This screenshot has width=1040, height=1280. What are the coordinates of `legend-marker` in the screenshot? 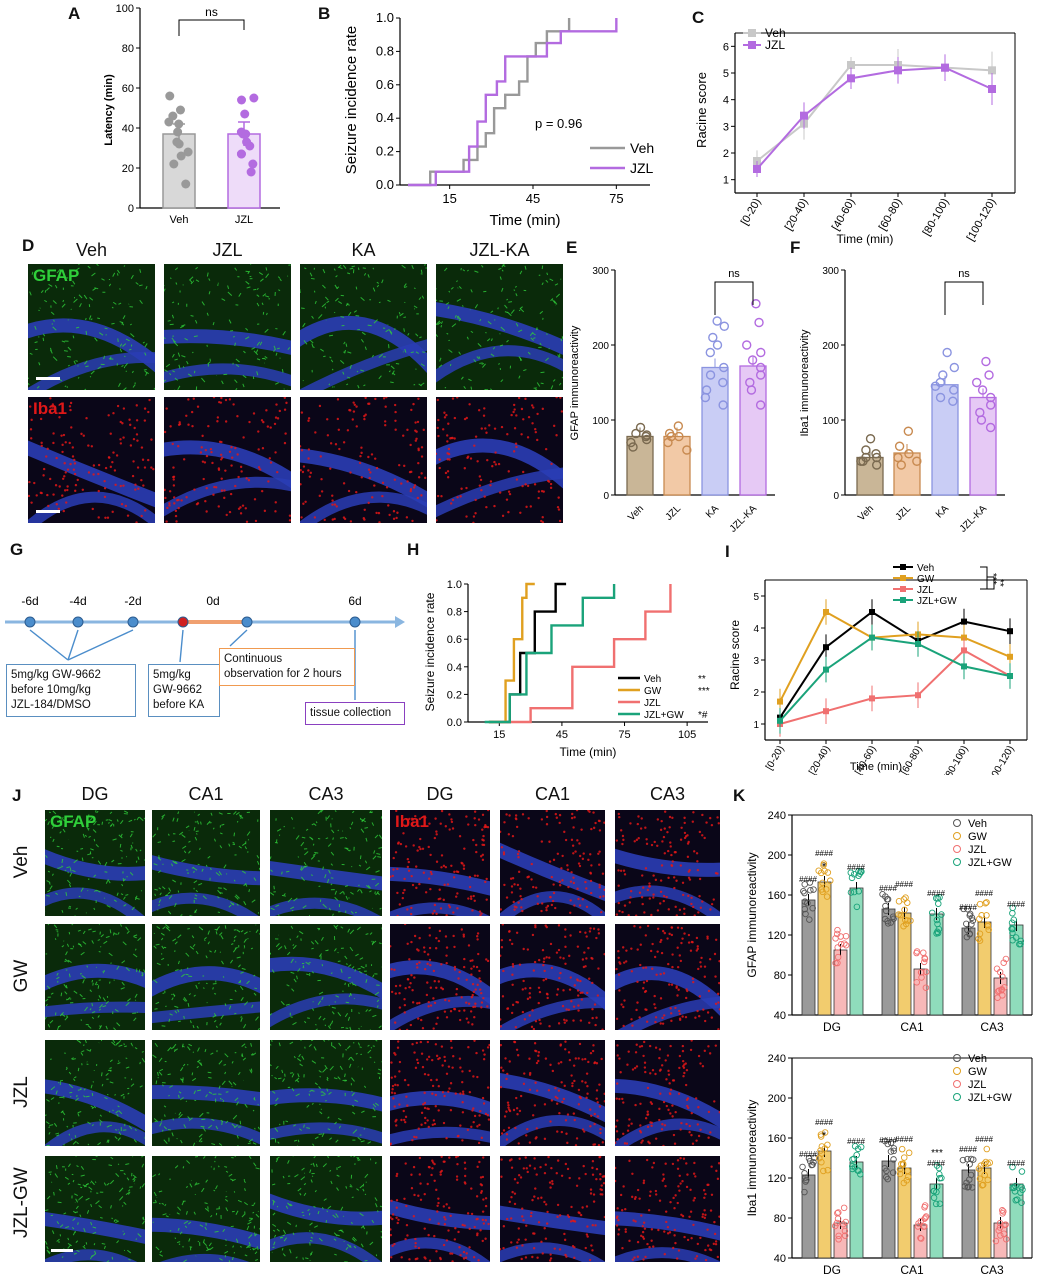 It's located at (903, 567).